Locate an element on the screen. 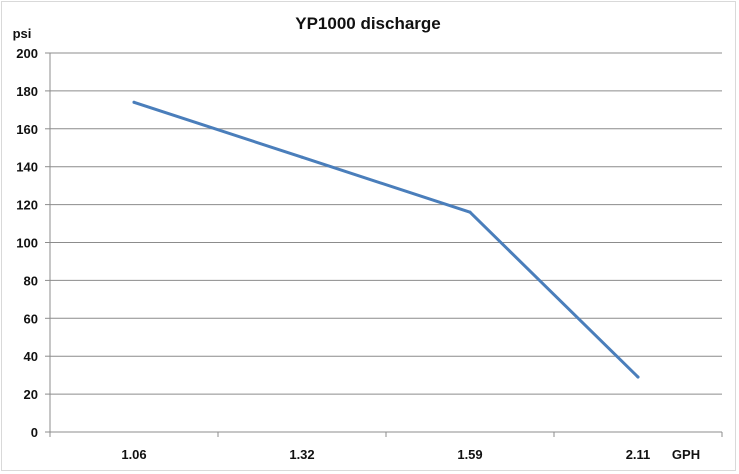 This screenshot has height=474, width=739. y-tick-labels: 0 20 40 60 80 100 120 140 160 180 200 is located at coordinates (27, 243).